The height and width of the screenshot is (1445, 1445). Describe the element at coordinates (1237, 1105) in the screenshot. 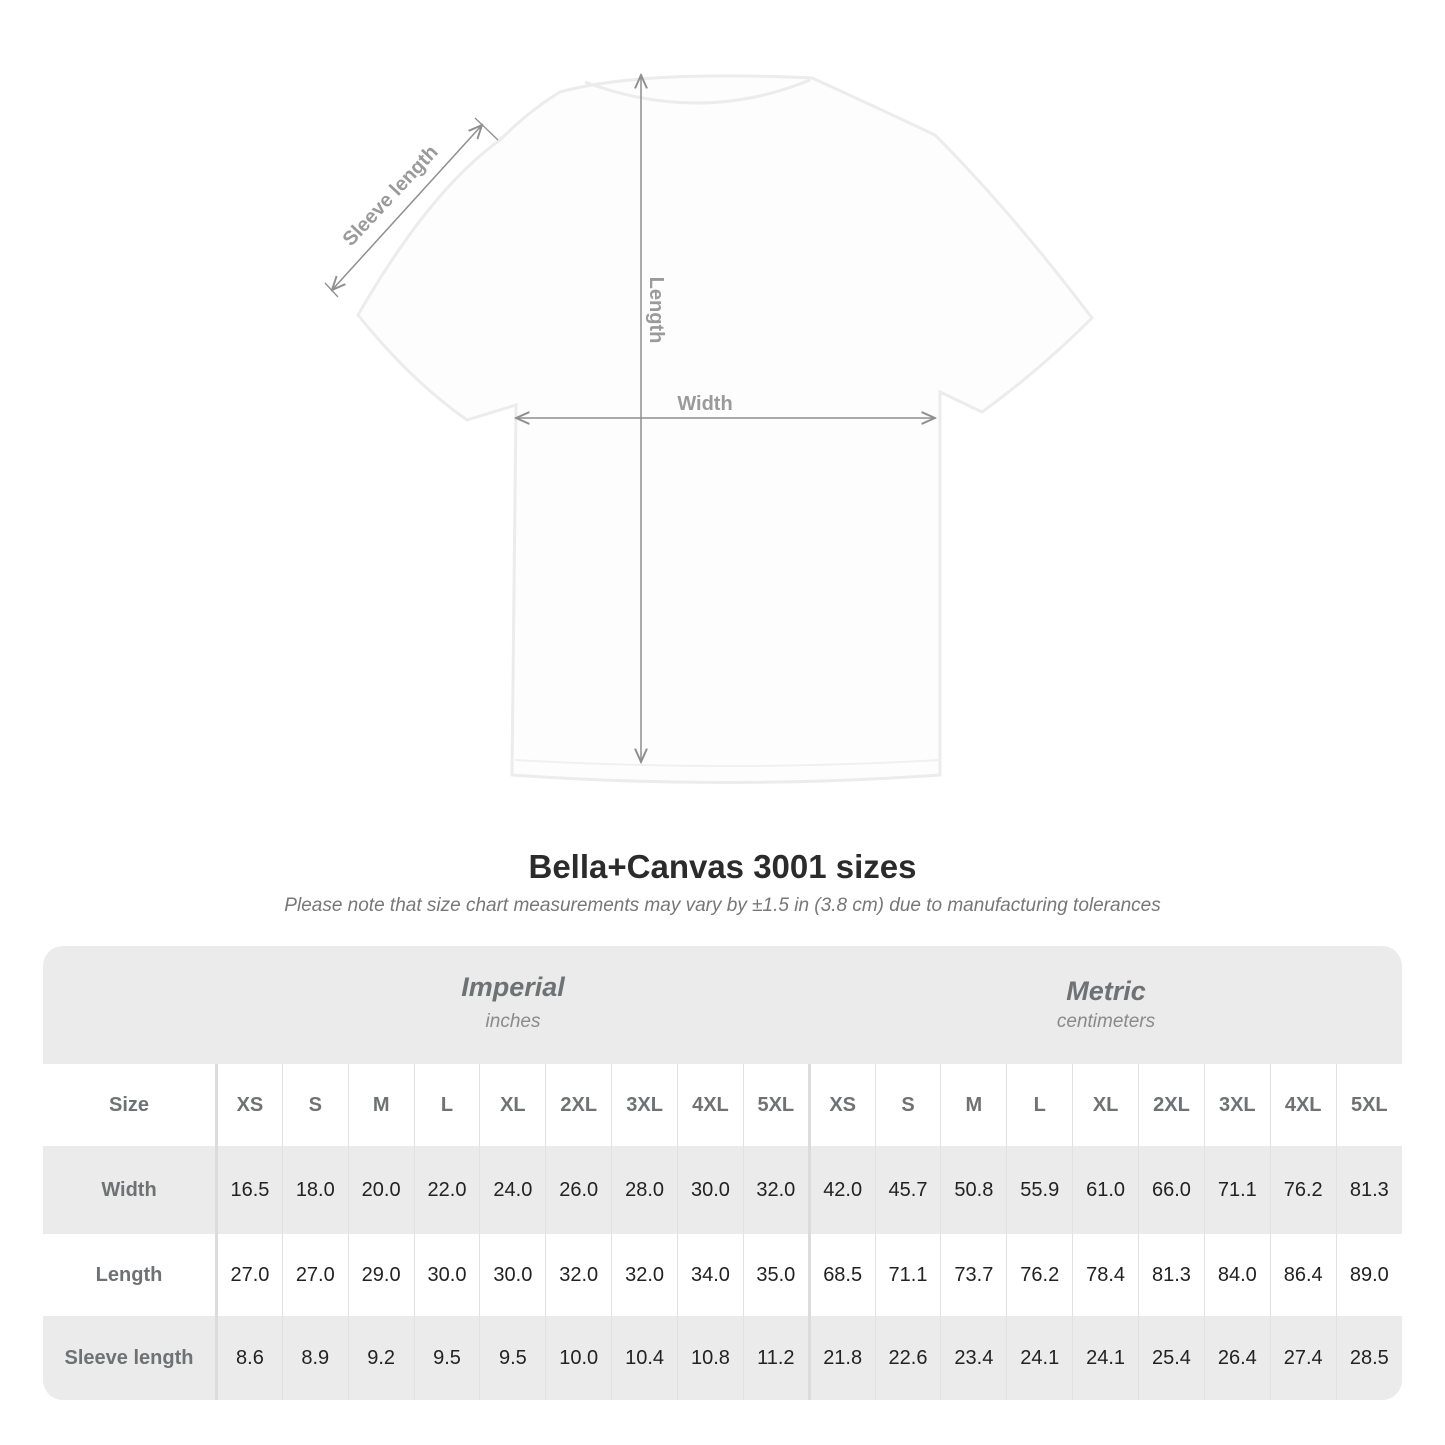

I see `metric-size-3XL: 3XL` at that location.